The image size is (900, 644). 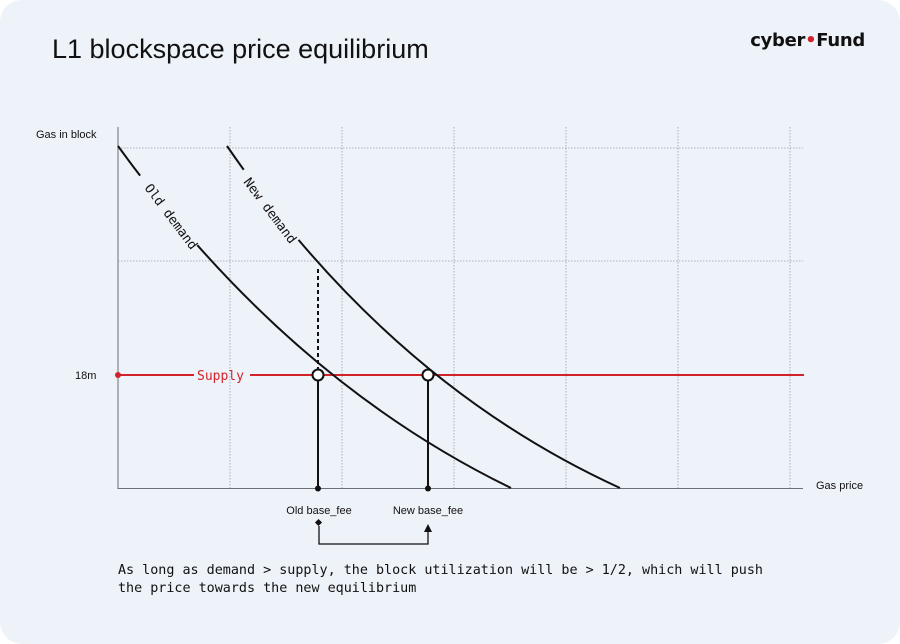 I want to click on brand-part2: Fund, so click(x=840, y=40).